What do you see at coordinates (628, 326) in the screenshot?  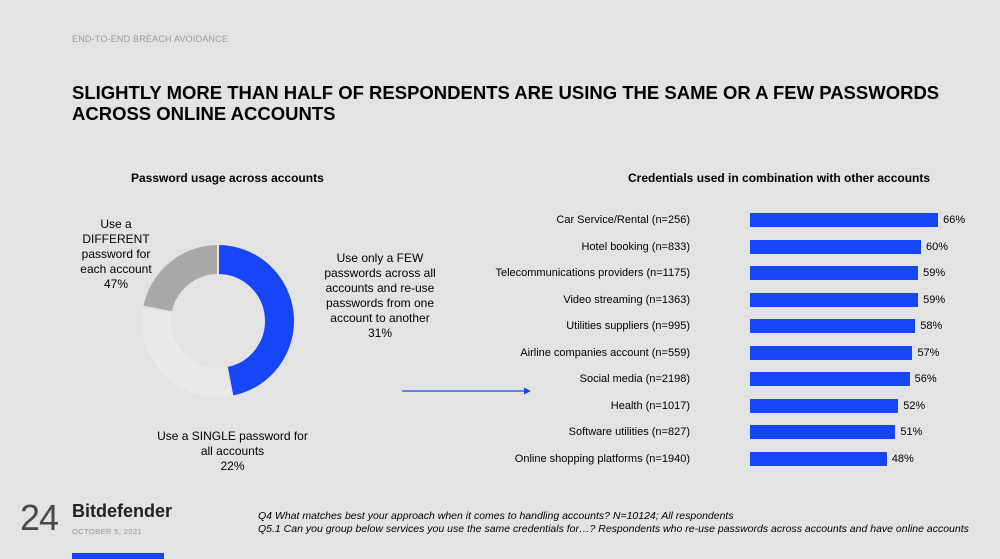 I see `bar-category-label: Utilities suppliers (n=995)` at bounding box center [628, 326].